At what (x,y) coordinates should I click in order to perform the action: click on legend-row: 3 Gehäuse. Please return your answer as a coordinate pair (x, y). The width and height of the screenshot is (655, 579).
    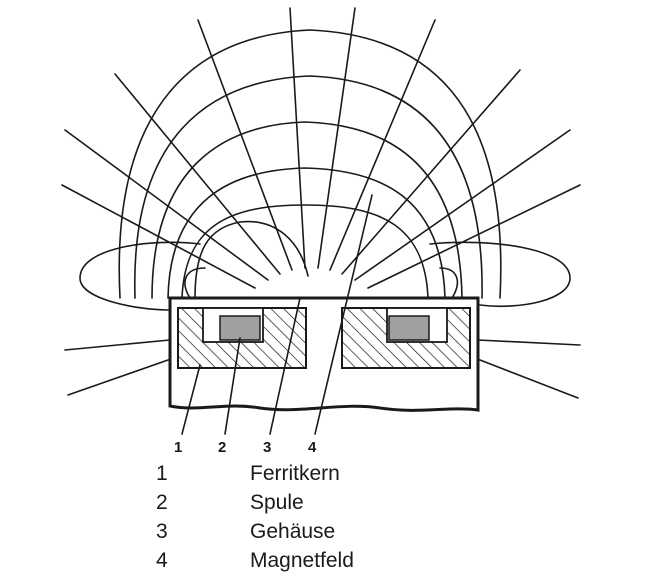
    Looking at the image, I should click on (252, 531).